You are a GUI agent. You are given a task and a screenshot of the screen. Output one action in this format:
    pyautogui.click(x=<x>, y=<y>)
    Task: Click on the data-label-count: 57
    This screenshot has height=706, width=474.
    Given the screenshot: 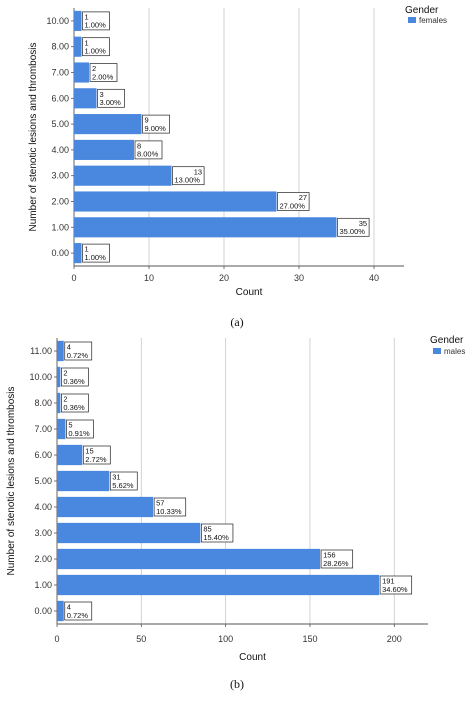 What is the action you would take?
    pyautogui.click(x=160, y=503)
    